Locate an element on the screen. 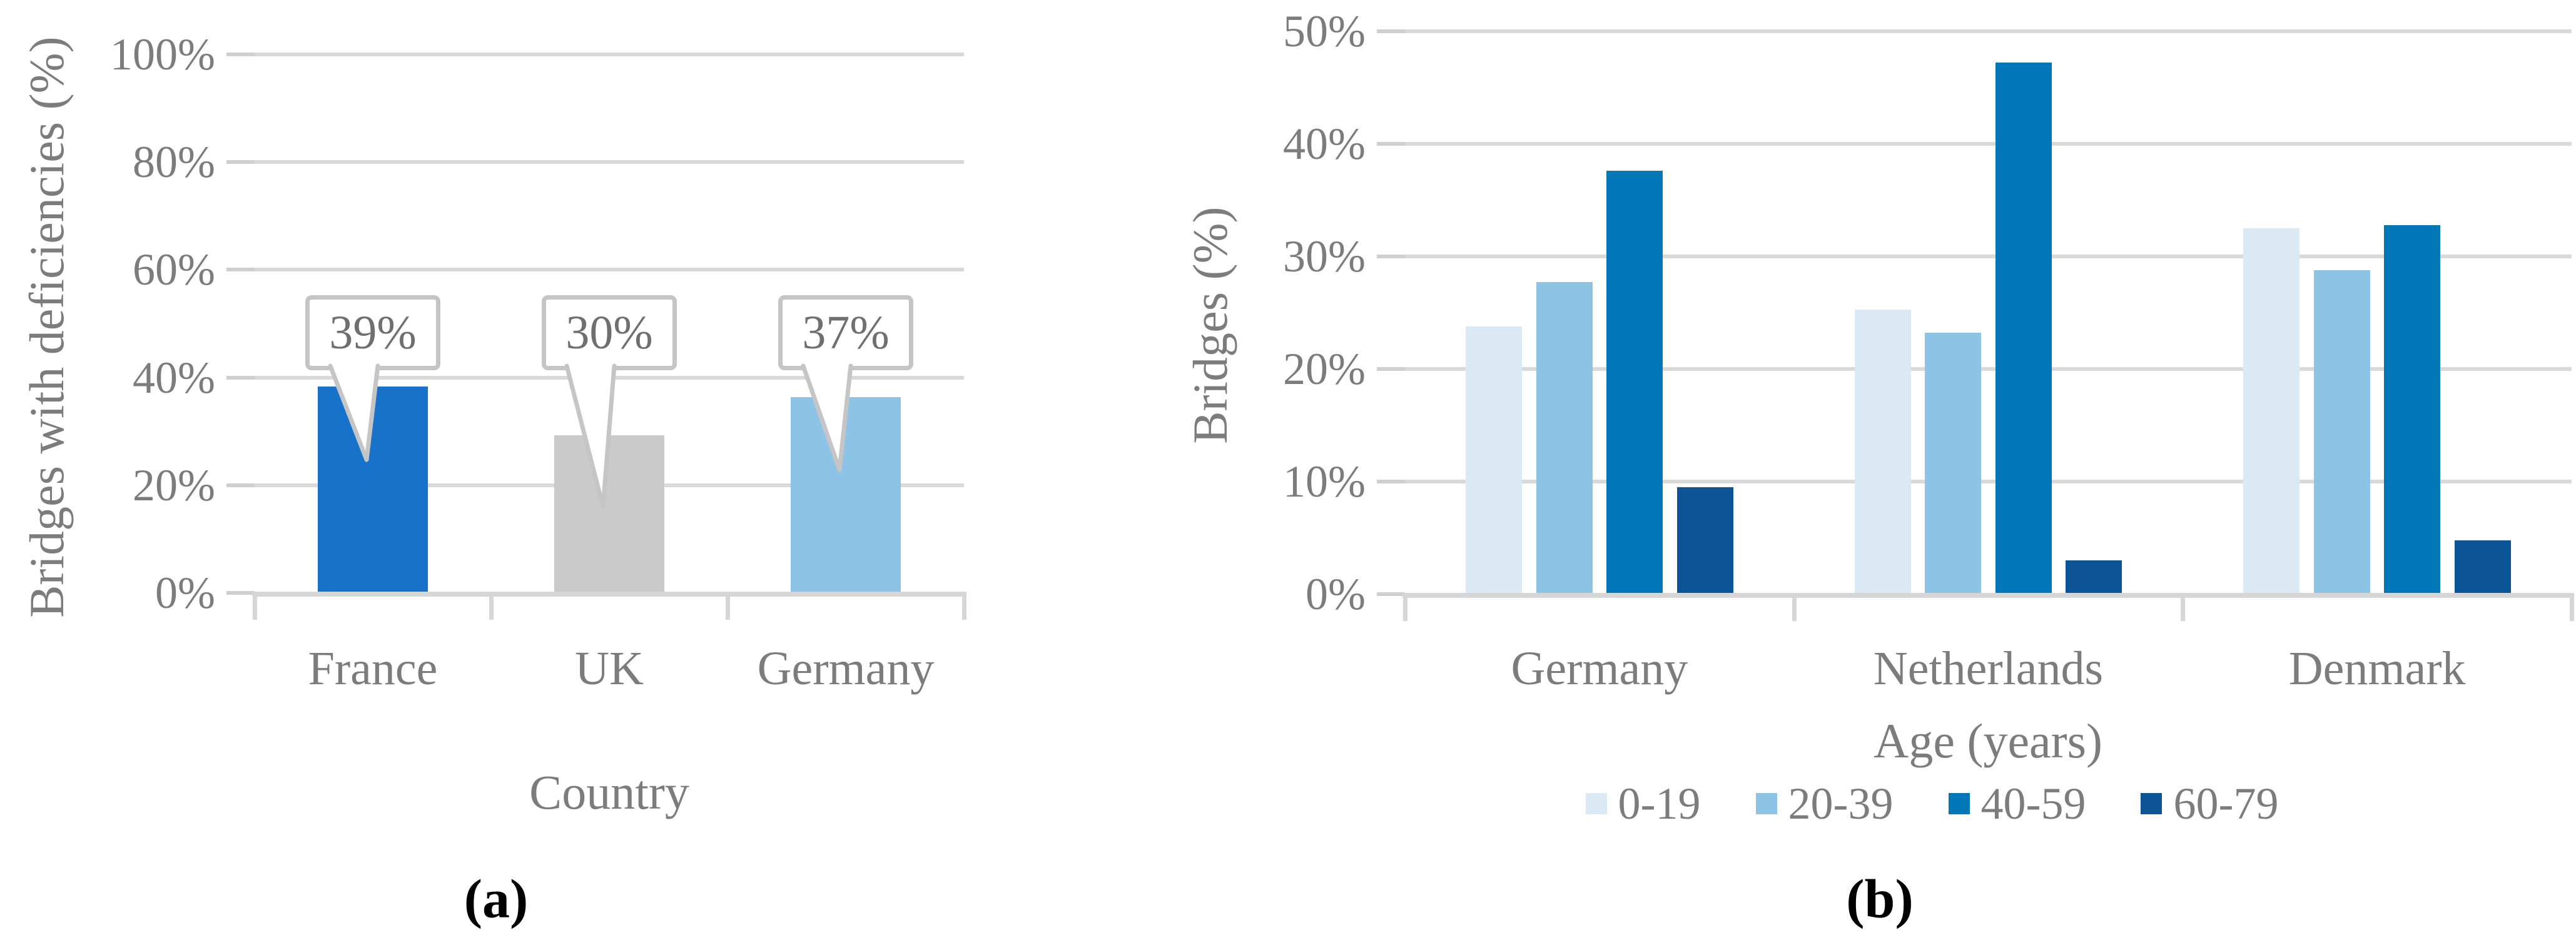  gridline-80% is located at coordinates (609, 162).